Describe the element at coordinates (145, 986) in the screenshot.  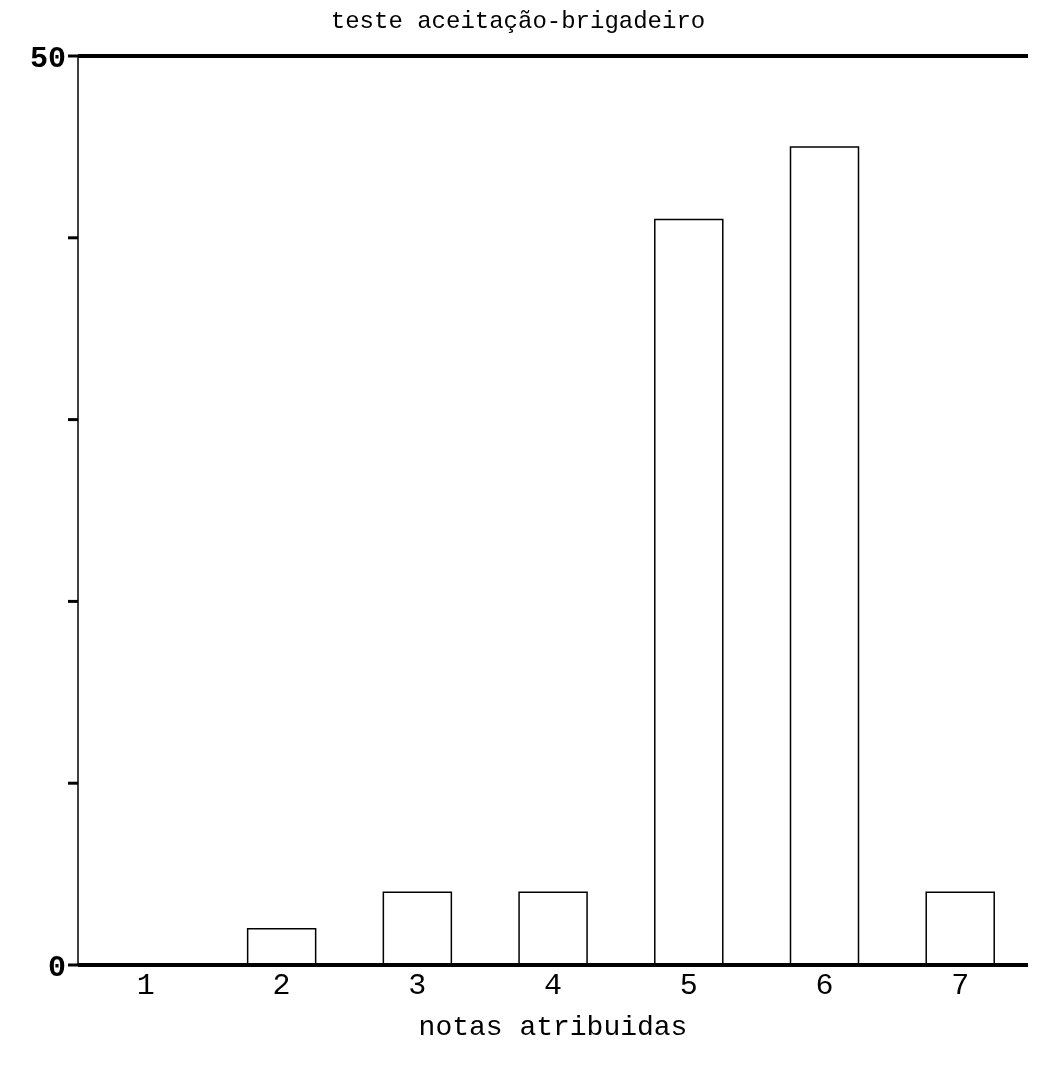
I see `x-tick-label: 1` at that location.